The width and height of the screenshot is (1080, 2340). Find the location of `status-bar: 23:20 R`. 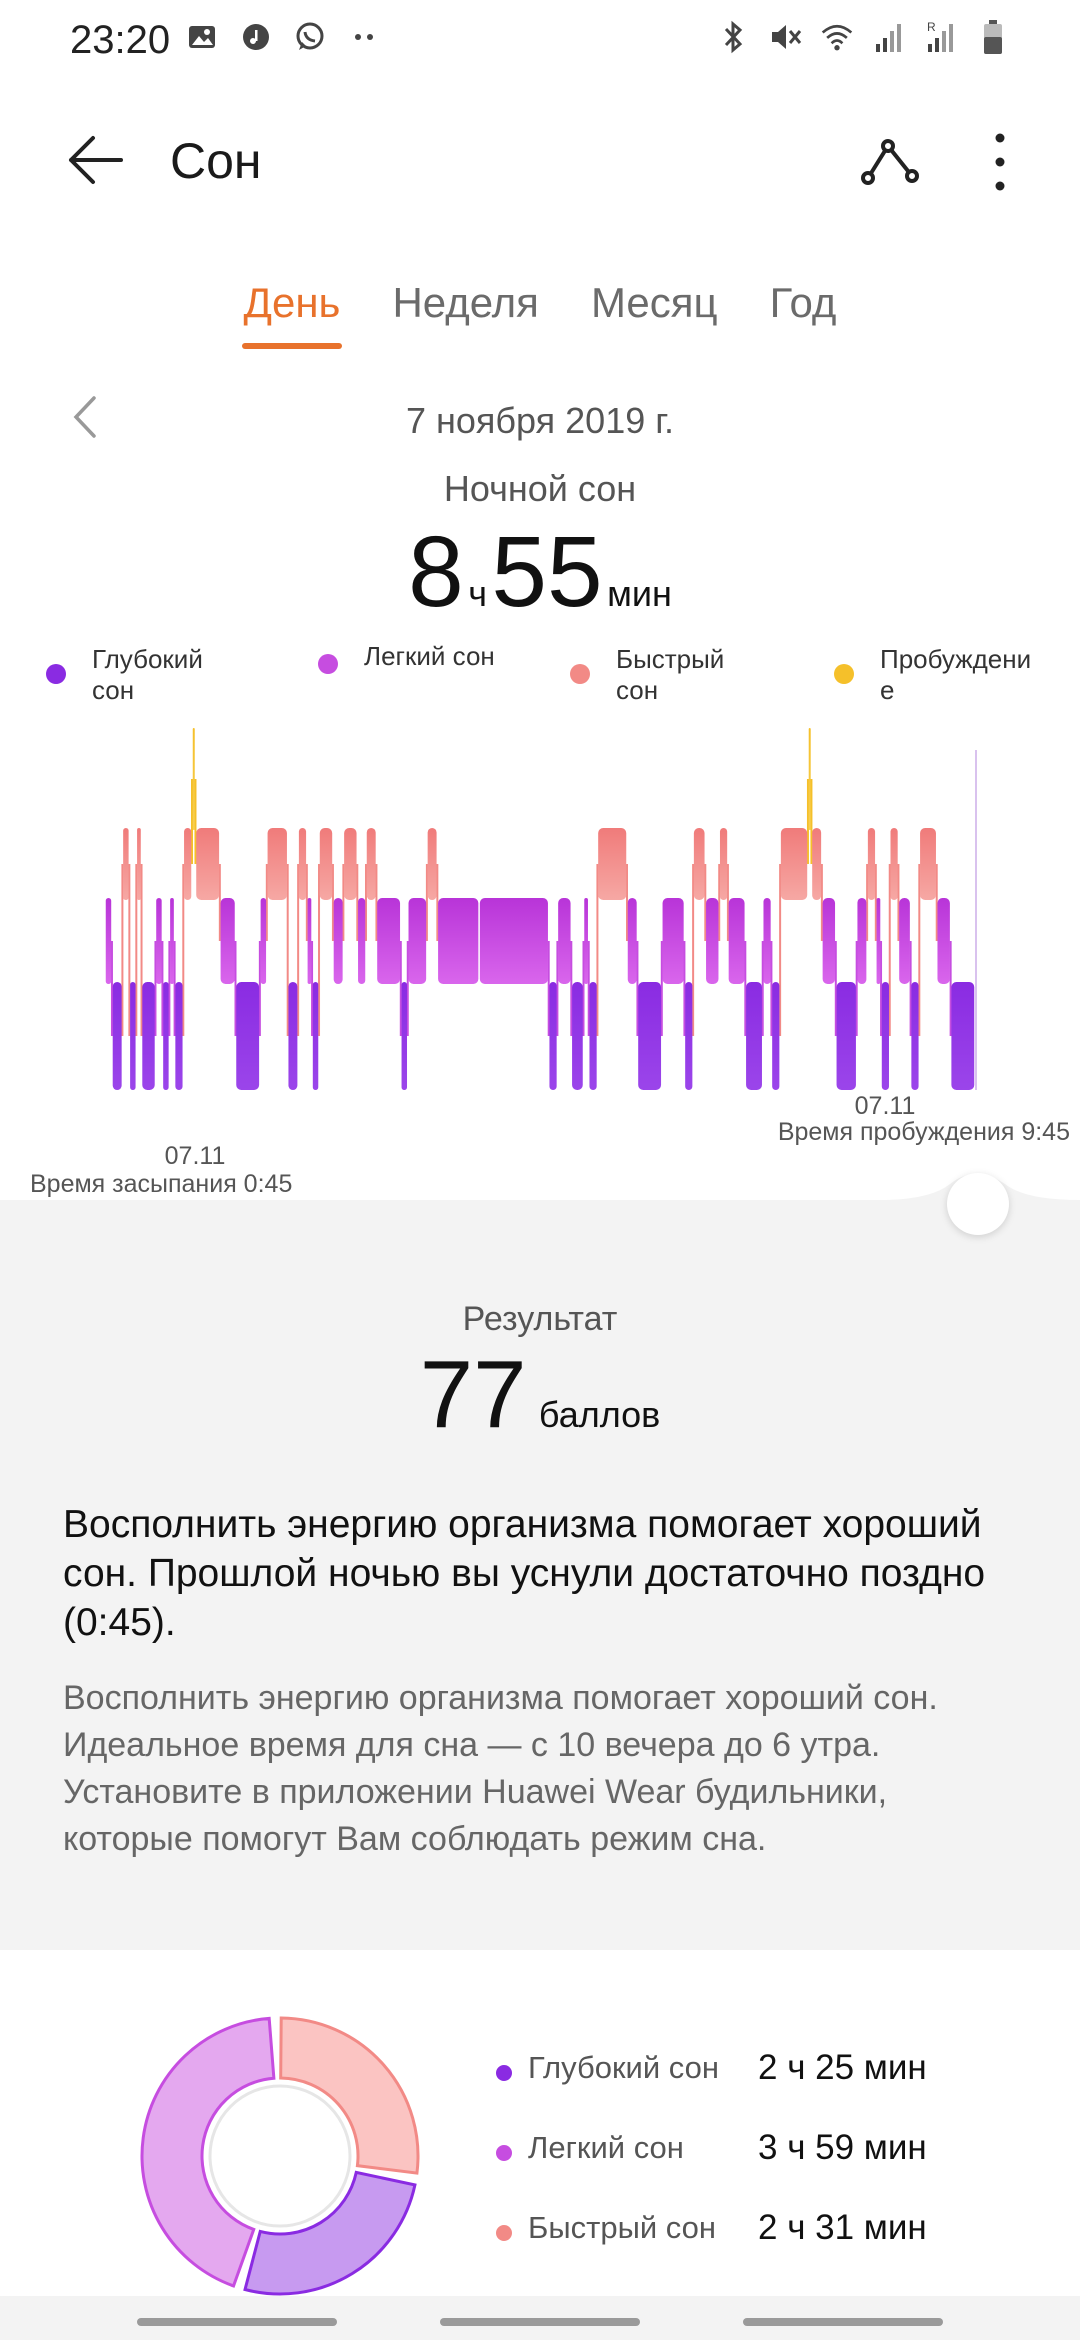

status-bar: 23:20 R is located at coordinates (540, 40).